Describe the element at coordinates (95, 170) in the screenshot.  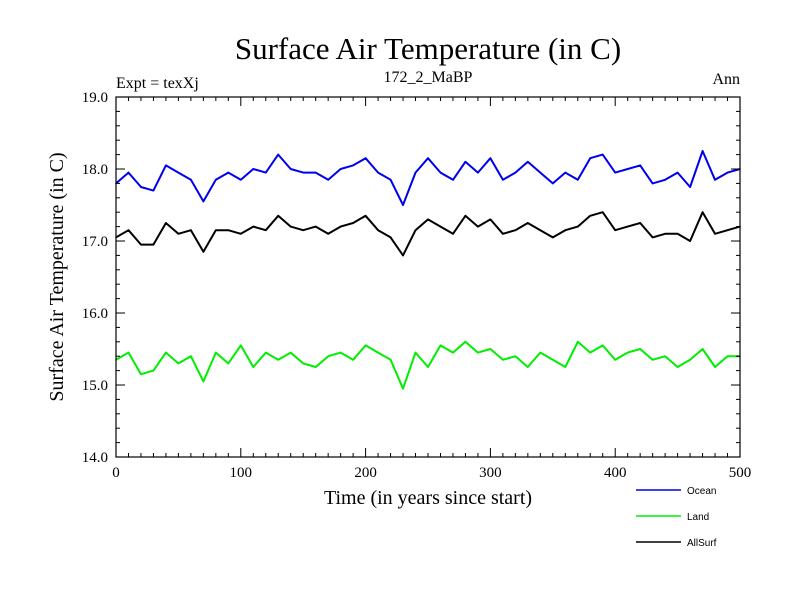
I see `y-tick-label: 18.0` at that location.